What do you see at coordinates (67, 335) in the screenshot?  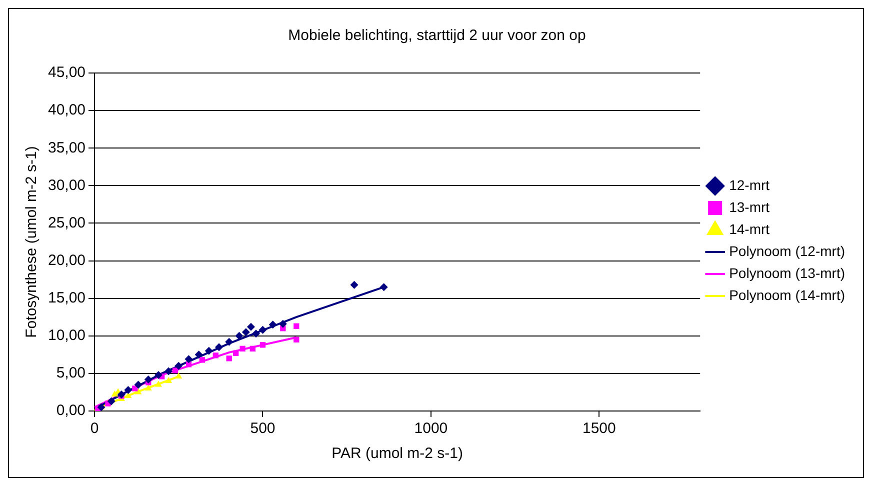 I see `y-tick-label: 10,00` at bounding box center [67, 335].